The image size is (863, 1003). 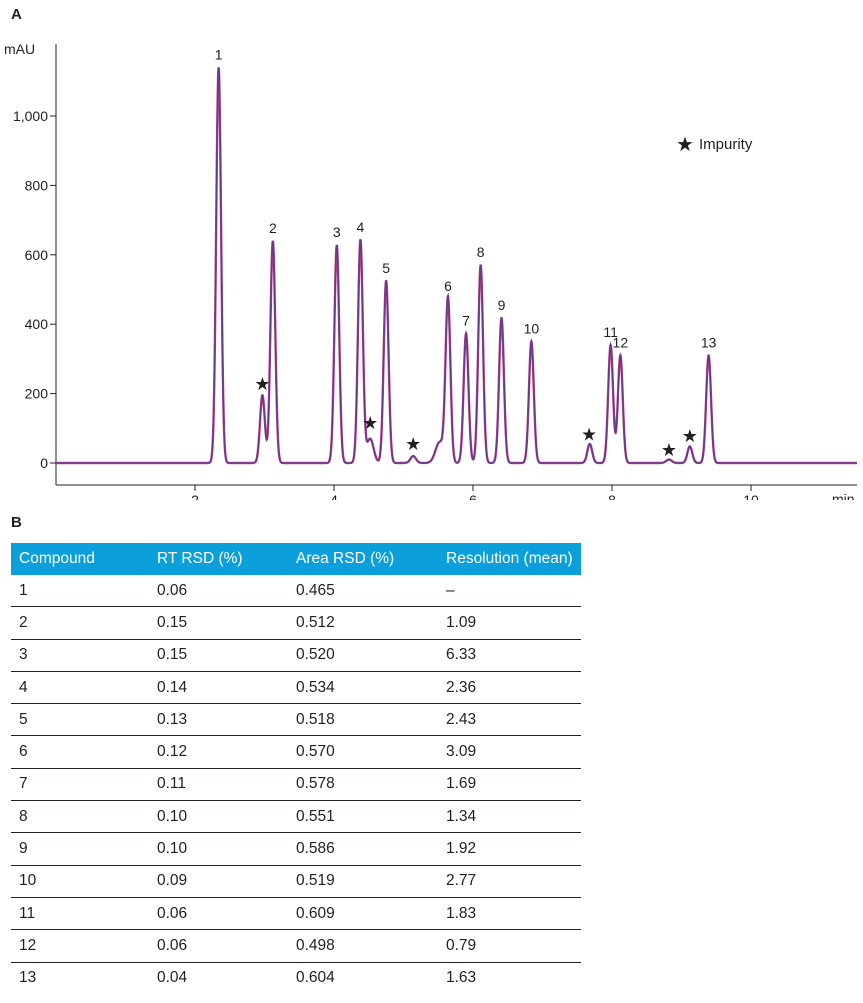 I want to click on header-area-rsd: Area RSD (%), so click(x=363, y=559).